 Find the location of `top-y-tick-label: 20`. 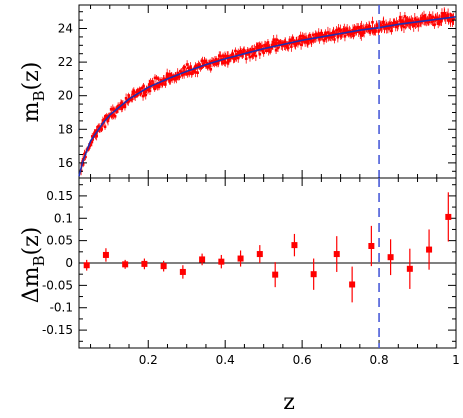

top-y-tick-label: 20 is located at coordinates (65, 96).